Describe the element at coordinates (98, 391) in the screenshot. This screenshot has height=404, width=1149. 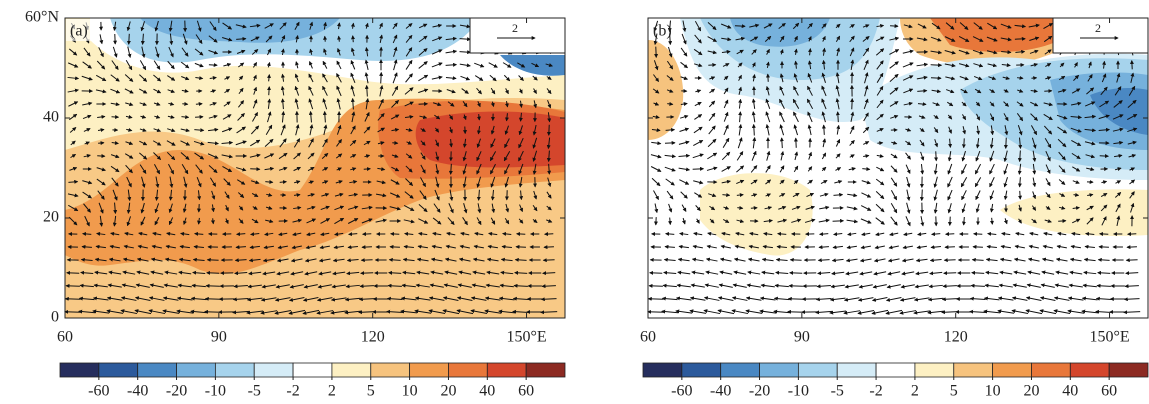
I see `colorbar-label: -60` at that location.